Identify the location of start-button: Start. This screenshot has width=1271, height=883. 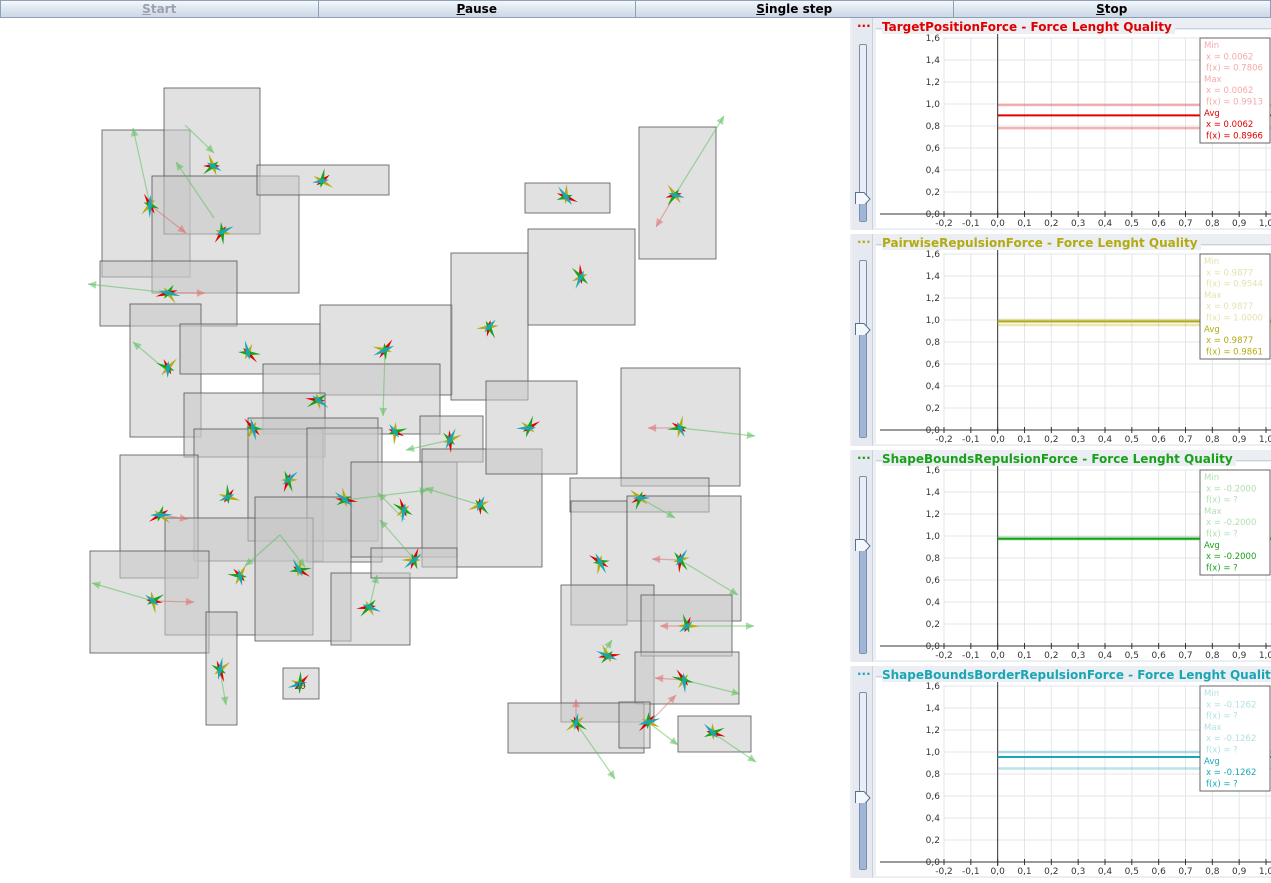
(159, 9).